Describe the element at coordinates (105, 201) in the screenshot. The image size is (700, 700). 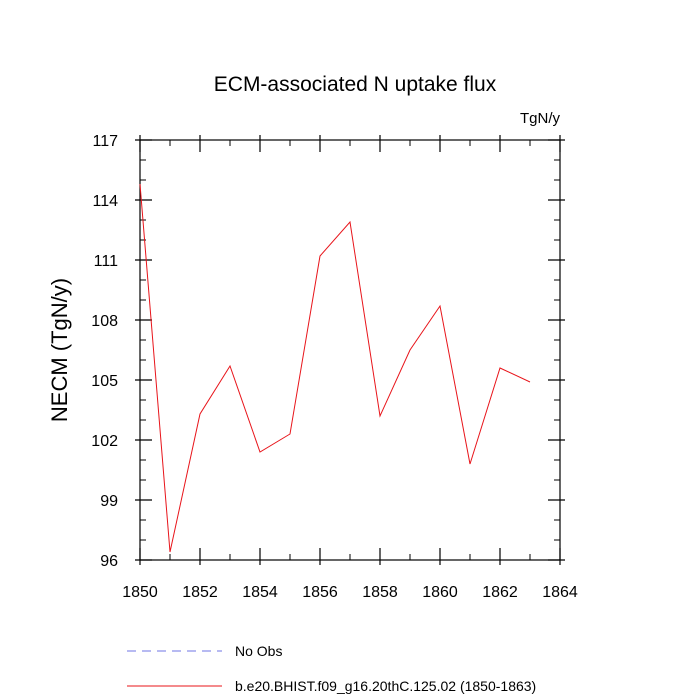
I see `y-tick-label: 114` at that location.